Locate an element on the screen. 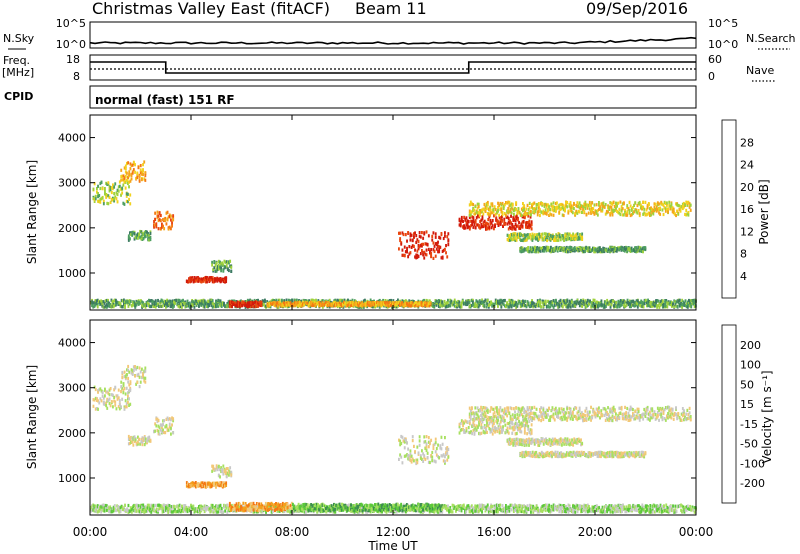 This screenshot has height=554, width=800. colorbar-tick-label: 20 is located at coordinates (747, 187).